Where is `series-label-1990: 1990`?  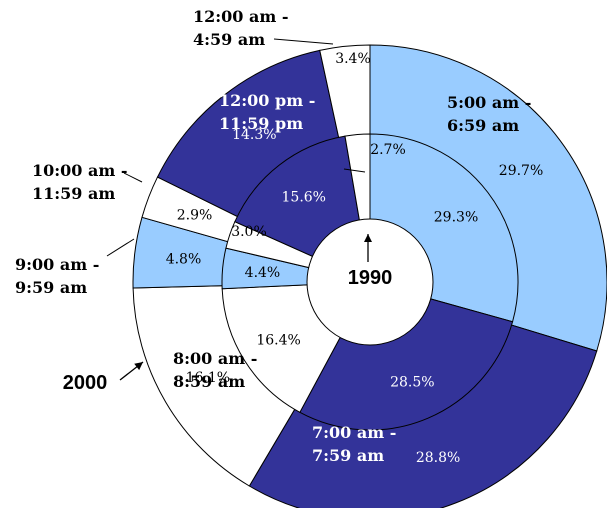 series-label-1990: 1990 is located at coordinates (370, 278).